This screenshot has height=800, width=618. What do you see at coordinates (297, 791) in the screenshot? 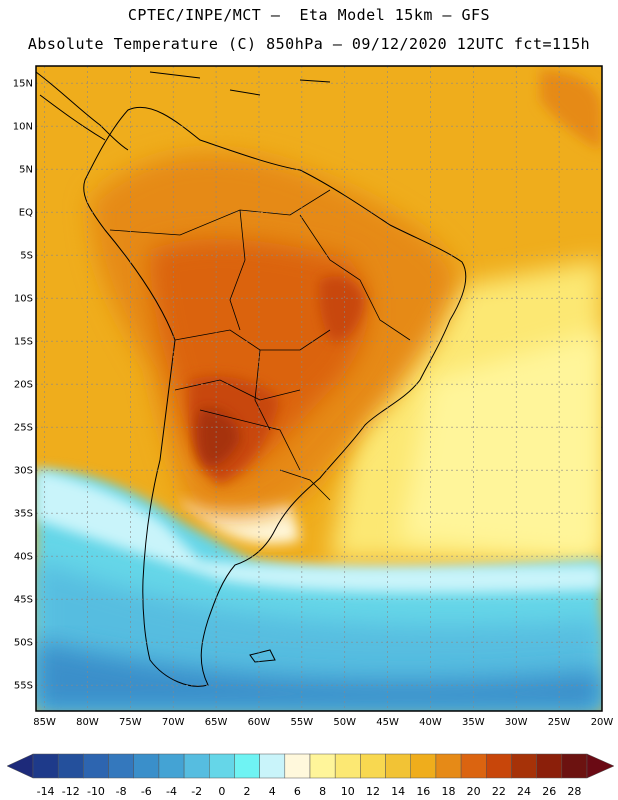
I see `legend-tick-label: 6` at bounding box center [297, 791].